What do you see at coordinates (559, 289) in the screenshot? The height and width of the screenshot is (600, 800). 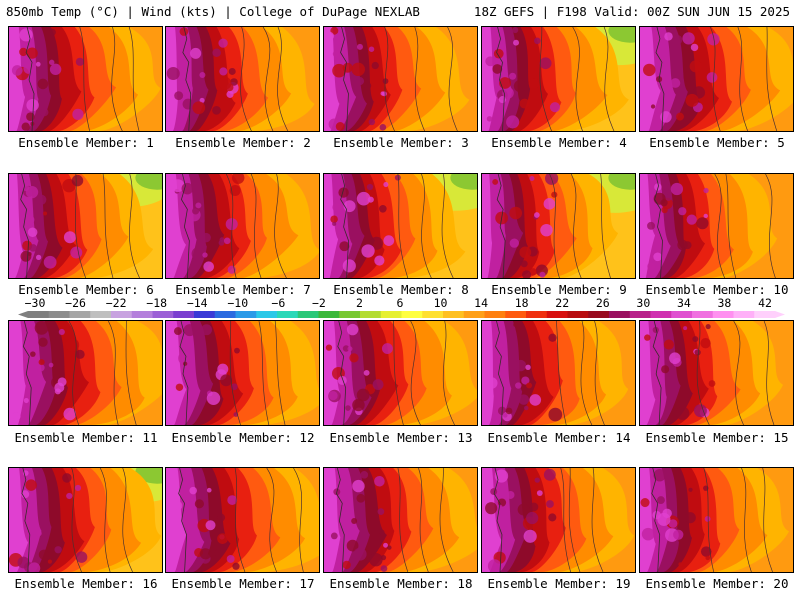 I see `ensemble-member-label: Ensemble Member: 9` at bounding box center [559, 289].